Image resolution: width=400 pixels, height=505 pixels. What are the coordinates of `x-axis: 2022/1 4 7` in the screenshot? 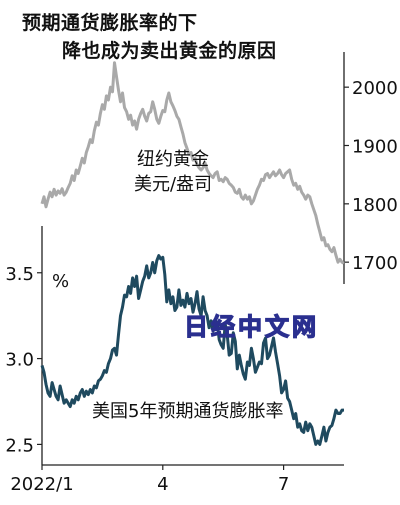 It's located at (177, 479).